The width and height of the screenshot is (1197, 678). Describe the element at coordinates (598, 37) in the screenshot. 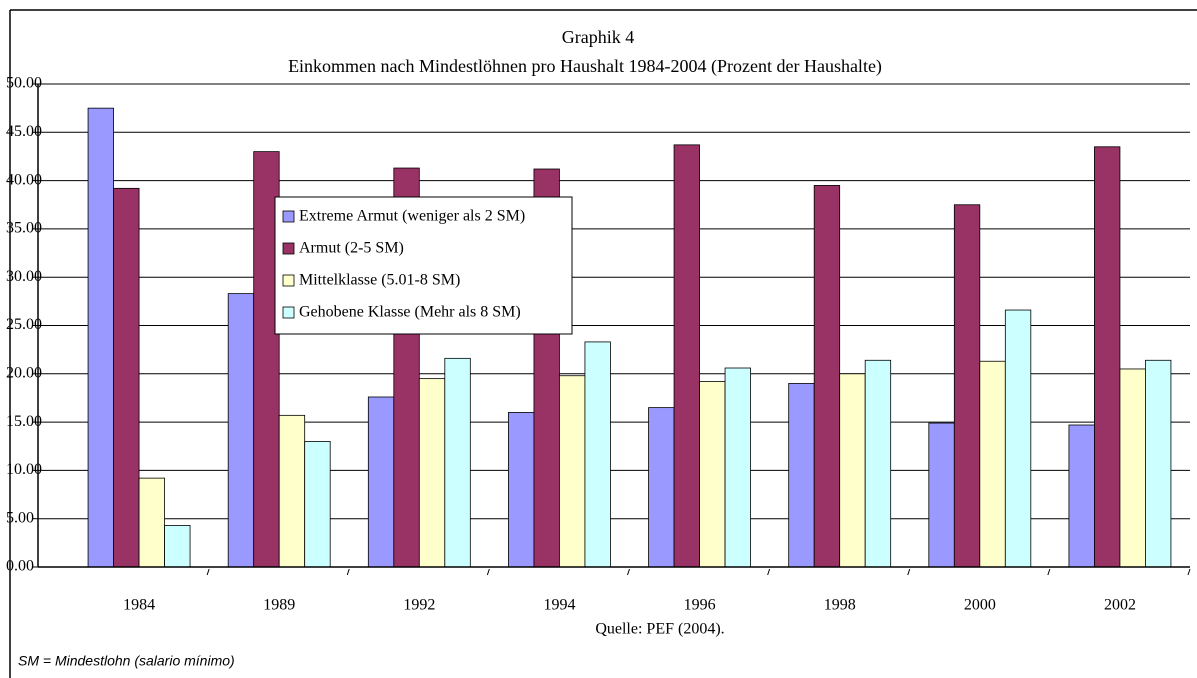

I see `chart-title: Graphik 4` at that location.